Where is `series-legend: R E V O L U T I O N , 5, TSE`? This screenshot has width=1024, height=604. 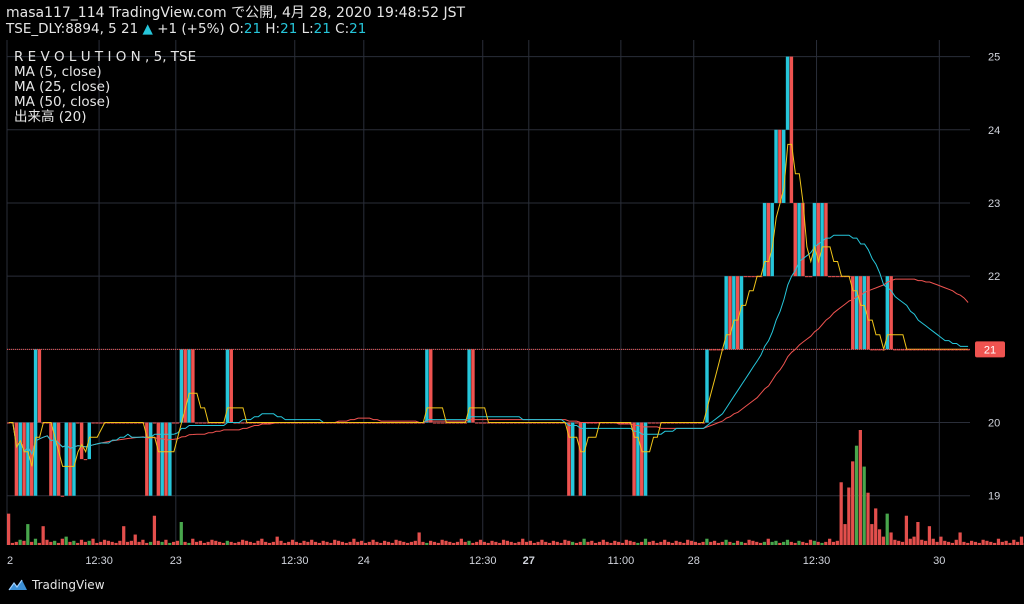 series-legend: R E V O L U T I O N , 5, TSE is located at coordinates (105, 57).